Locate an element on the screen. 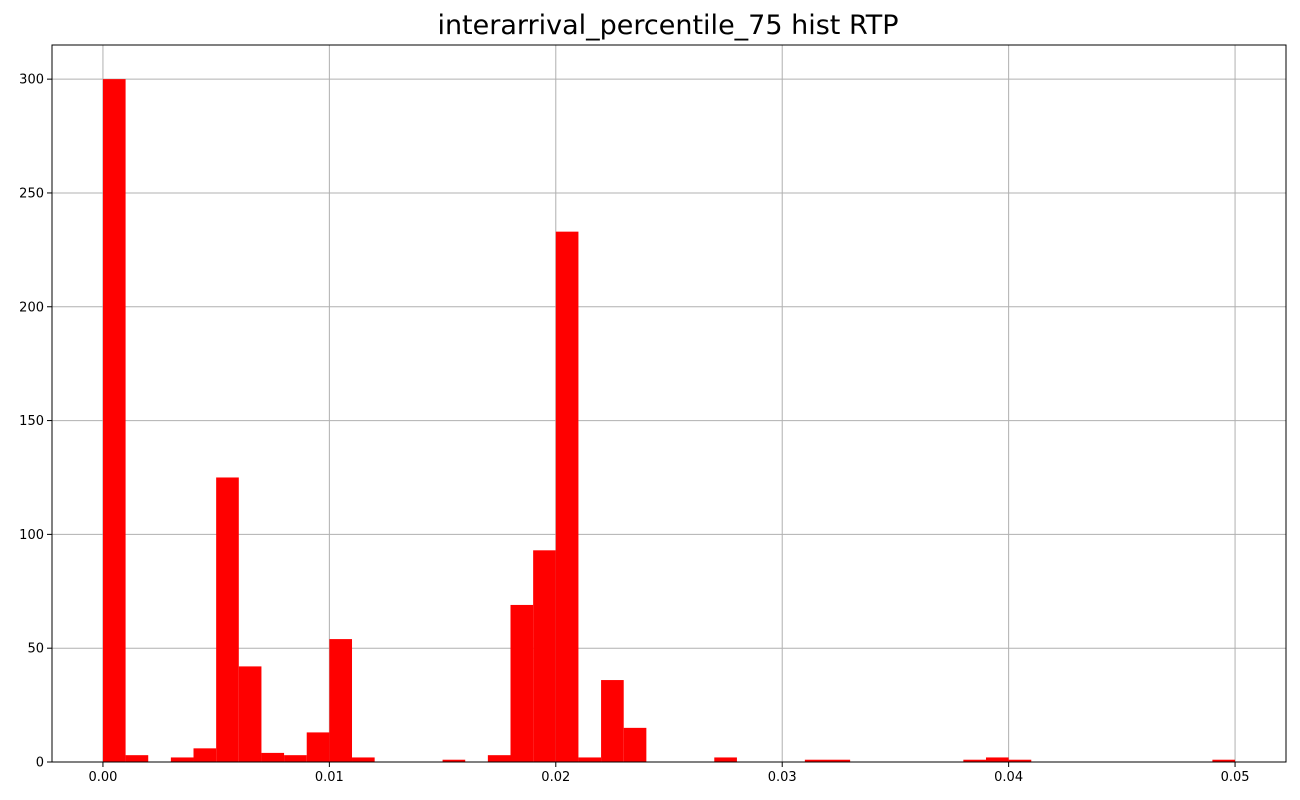 The width and height of the screenshot is (1300, 800). x-tick-label: 0.03 is located at coordinates (782, 777).